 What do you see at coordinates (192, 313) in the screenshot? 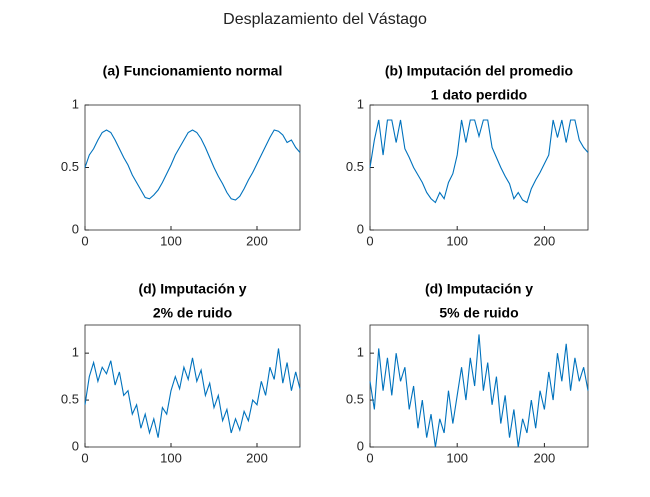
I see `subplot-title: 2% de ruido` at bounding box center [192, 313].